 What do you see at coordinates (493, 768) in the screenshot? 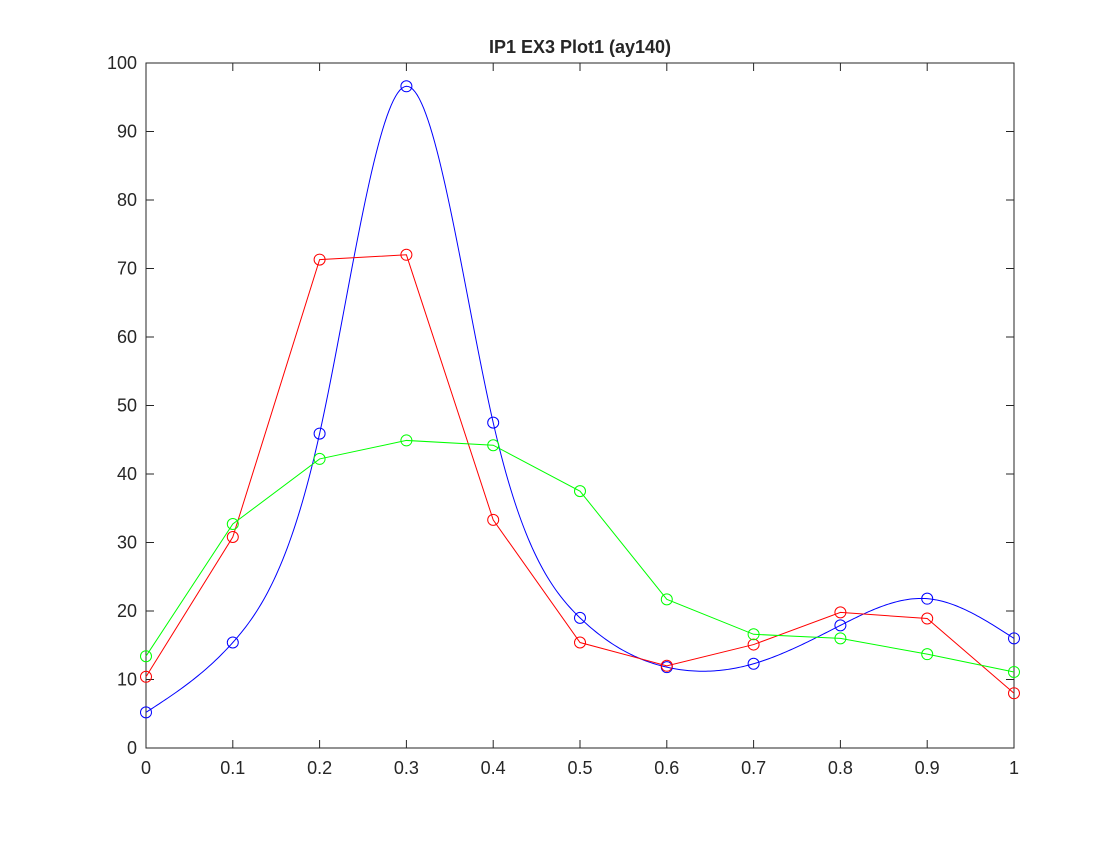
I see `x-tick-label: 0.4` at bounding box center [493, 768].